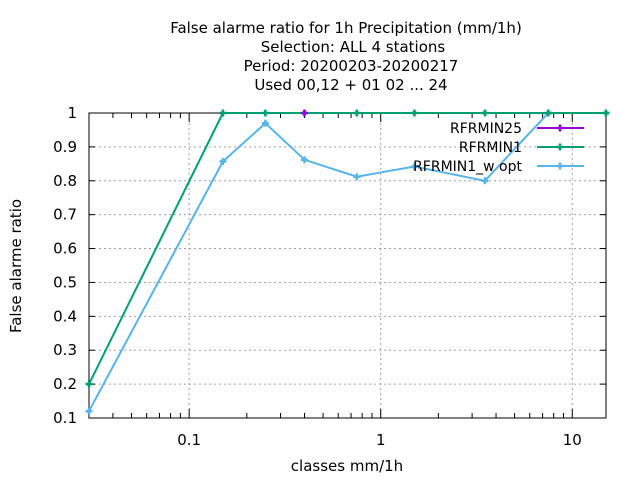  I want to click on y-tick-label: 0.6, so click(65, 249).